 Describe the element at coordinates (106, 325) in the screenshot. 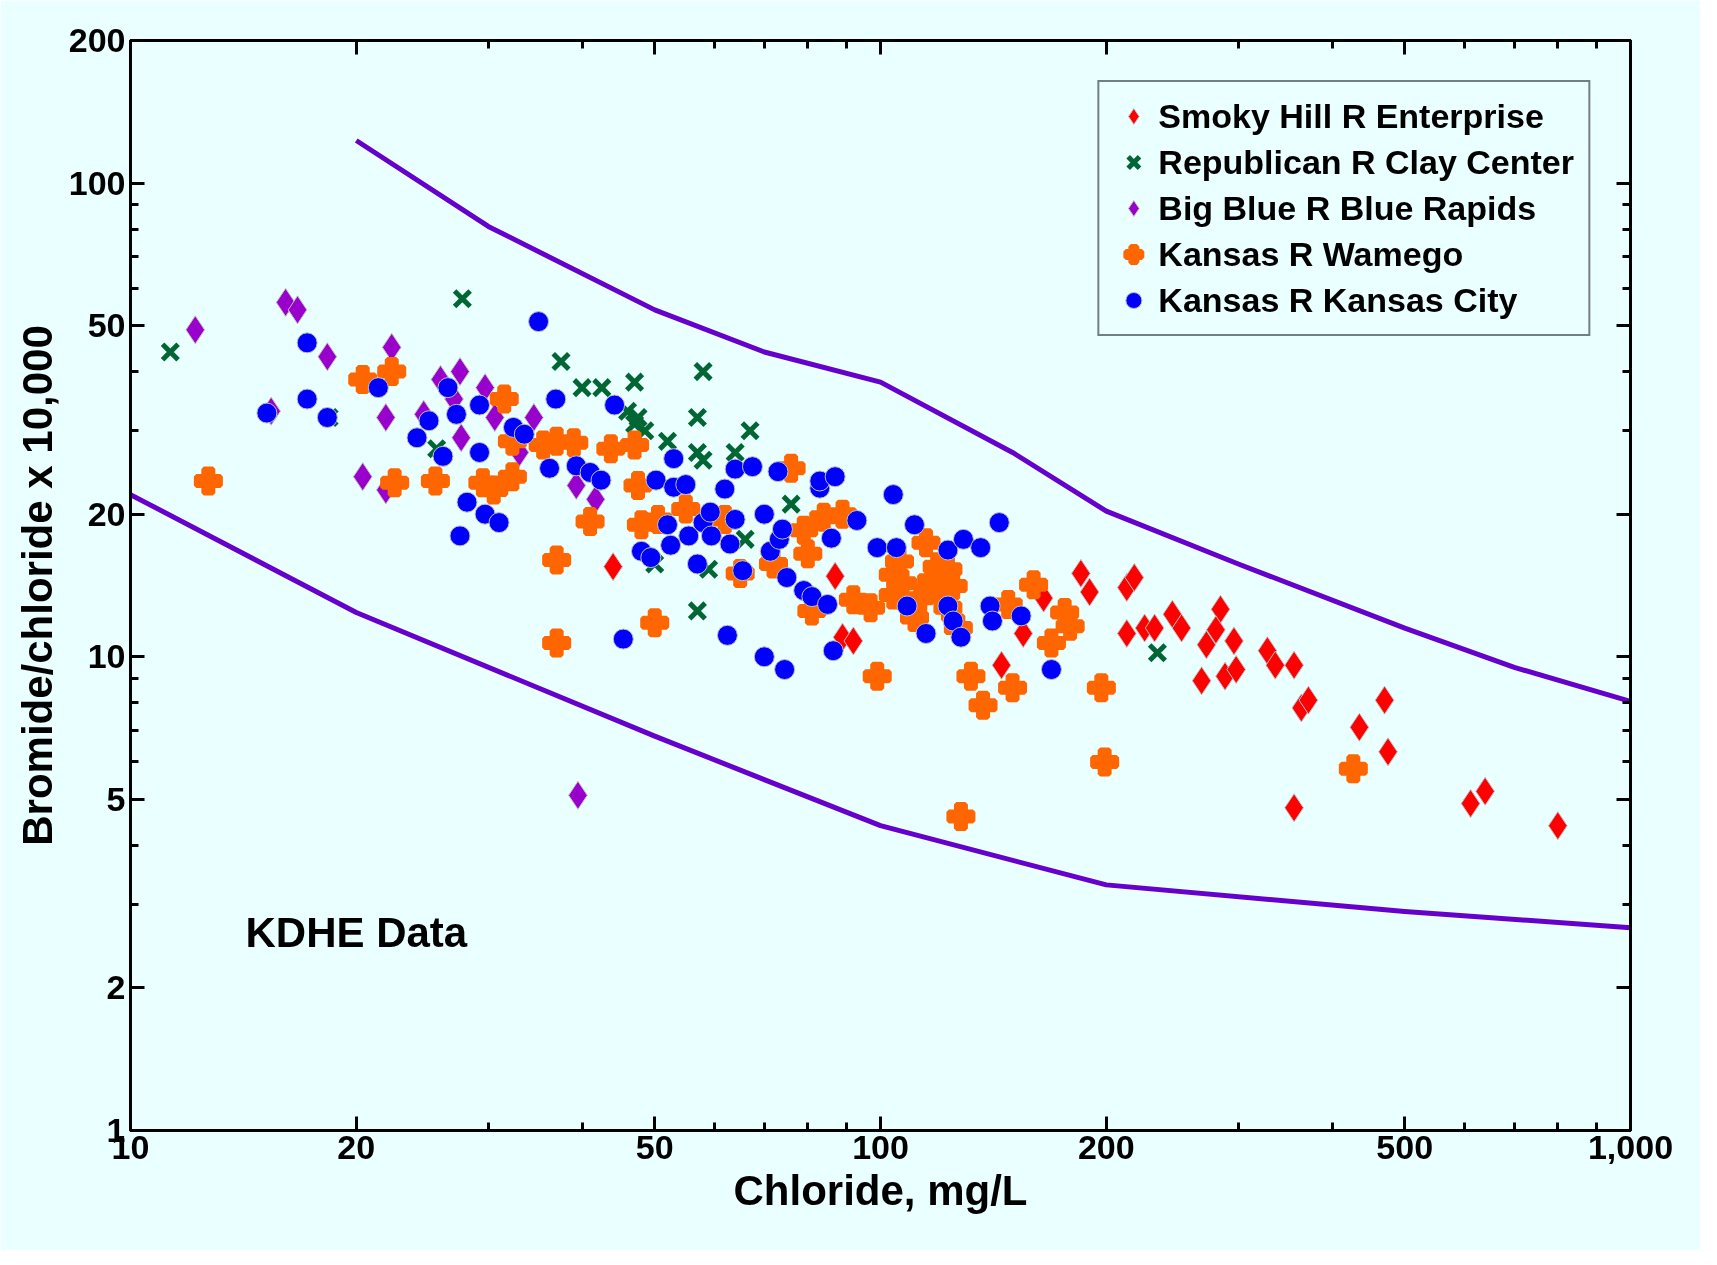

I see `y-tick-label: 50` at that location.